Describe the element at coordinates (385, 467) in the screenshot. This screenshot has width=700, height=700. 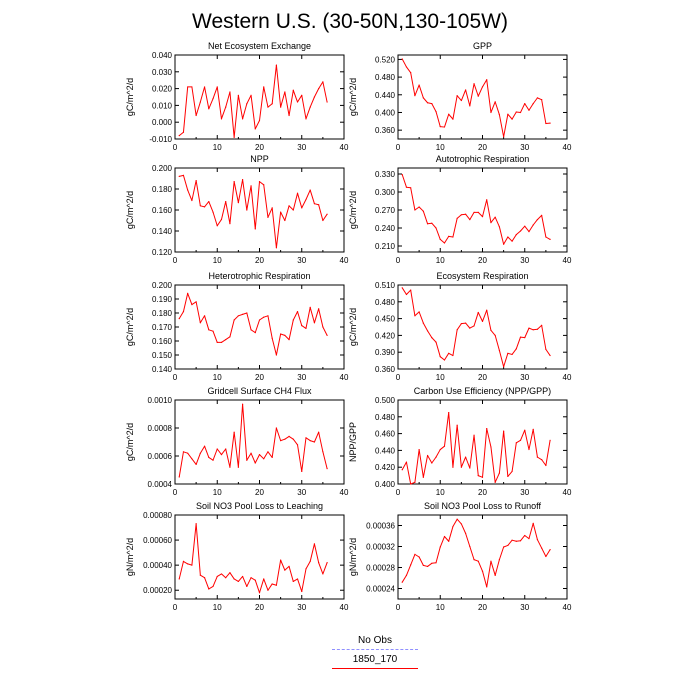
I see `y-tick-label: 0.420` at that location.